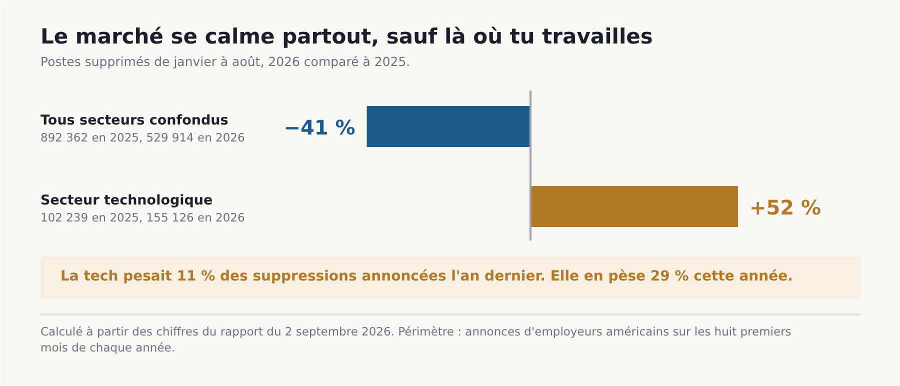  I want to click on data-label: −41 %, so click(320, 128).